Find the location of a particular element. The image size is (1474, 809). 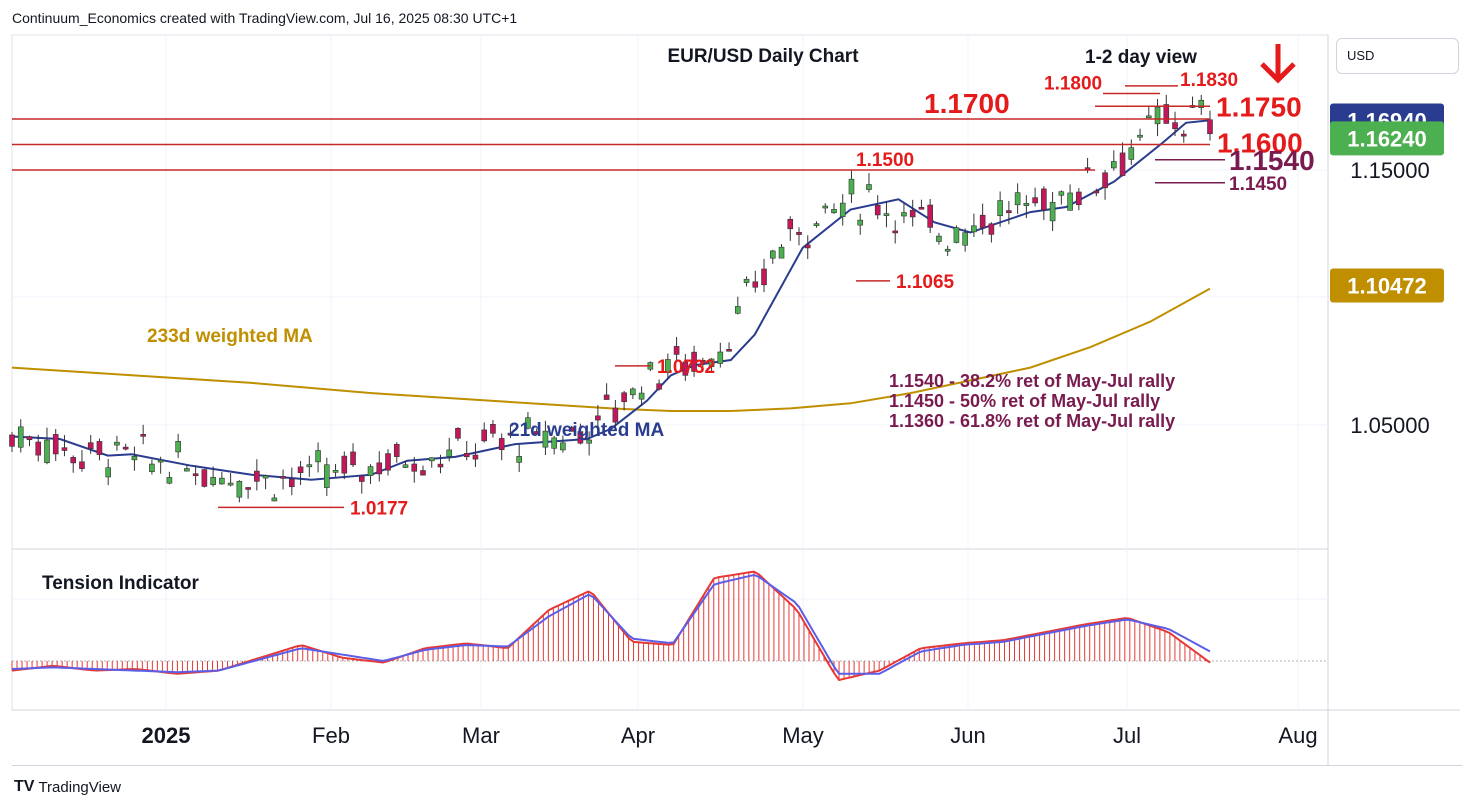

y-tick-label: 1.15000 is located at coordinates (1390, 170).